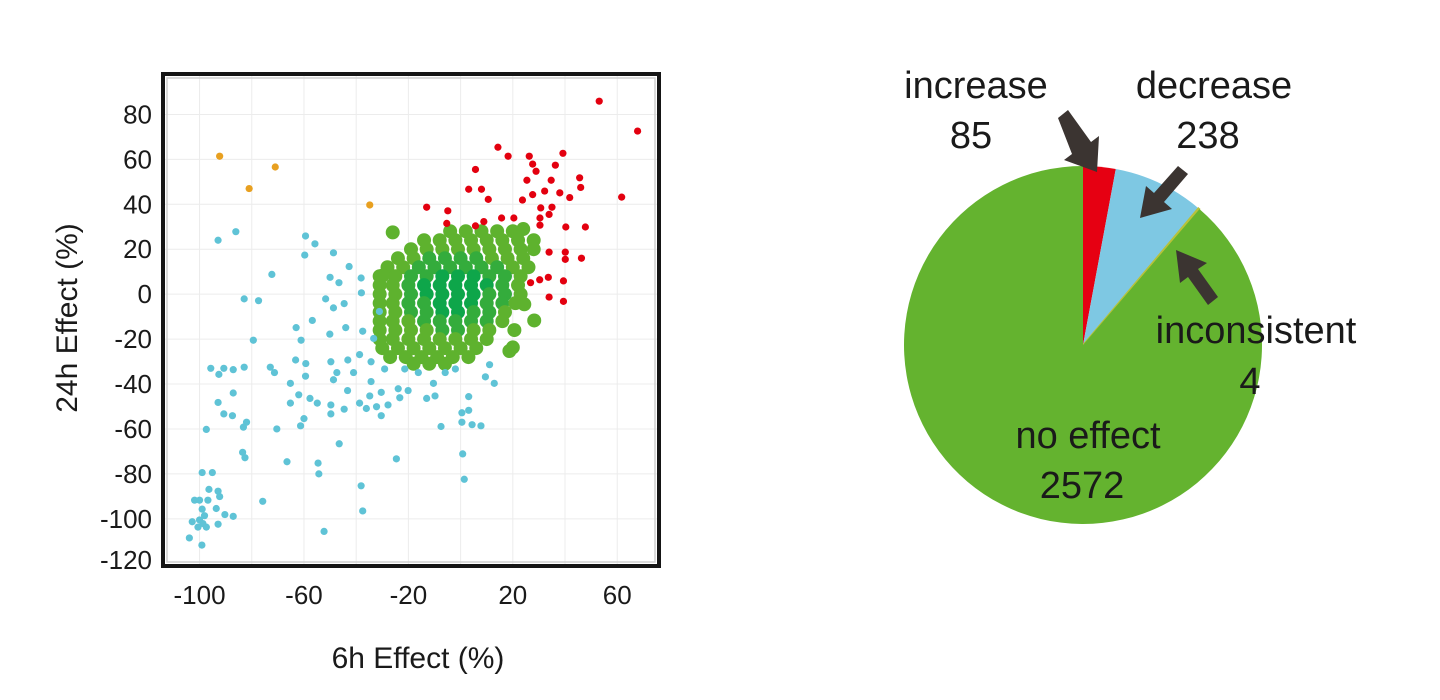 The width and height of the screenshot is (1440, 700). What do you see at coordinates (1256, 331) in the screenshot?
I see `label-inconsistent: inconsistent` at bounding box center [1256, 331].